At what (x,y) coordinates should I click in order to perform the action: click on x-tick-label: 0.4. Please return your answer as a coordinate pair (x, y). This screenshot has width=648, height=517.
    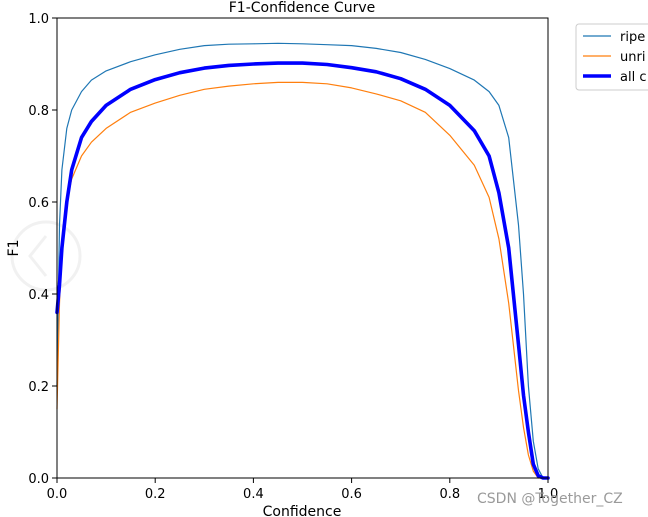
    Looking at the image, I should click on (253, 494).